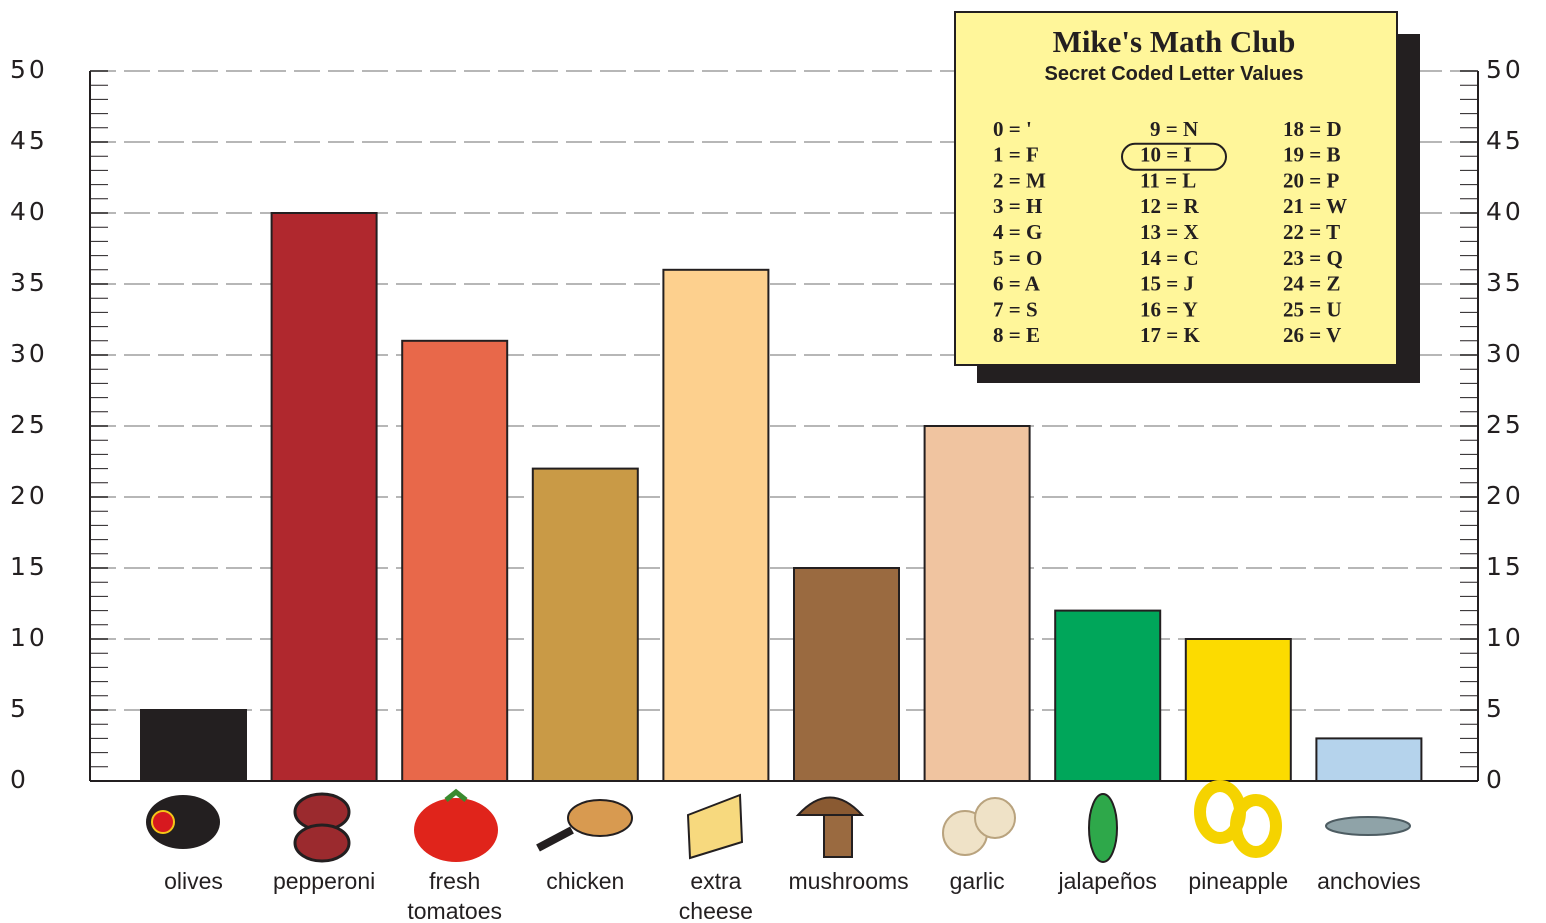  What do you see at coordinates (1312, 129) in the screenshot?
I see `code-entry: 18 = D` at bounding box center [1312, 129].